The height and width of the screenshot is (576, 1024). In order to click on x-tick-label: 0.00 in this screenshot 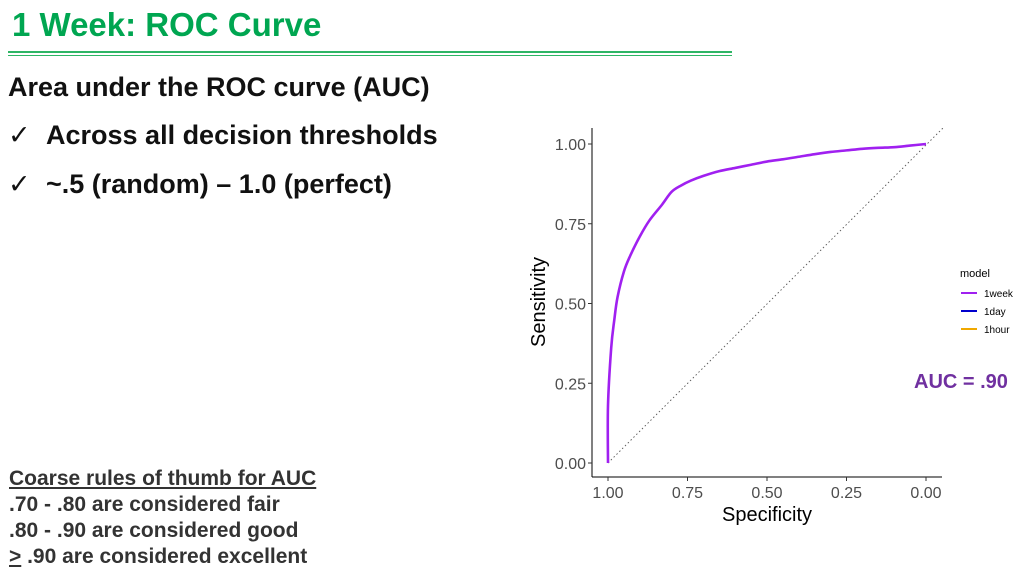, I will do `click(925, 493)`.